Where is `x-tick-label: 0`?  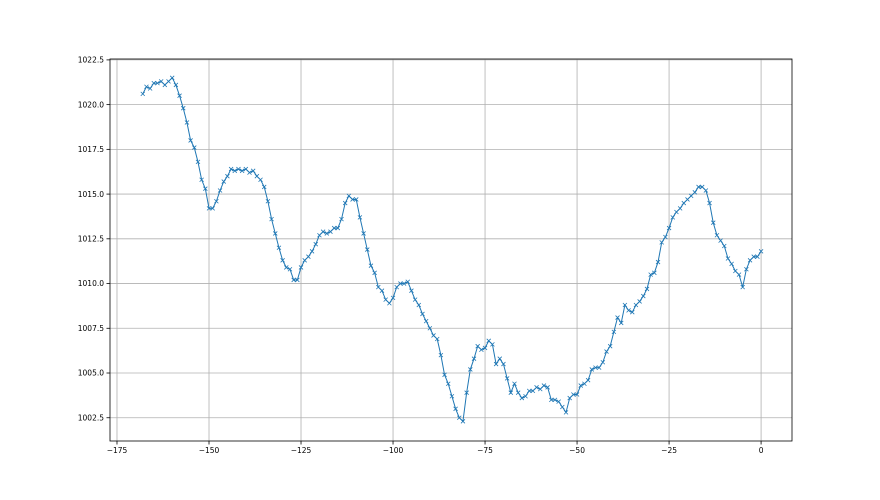 x-tick-label: 0 is located at coordinates (761, 450).